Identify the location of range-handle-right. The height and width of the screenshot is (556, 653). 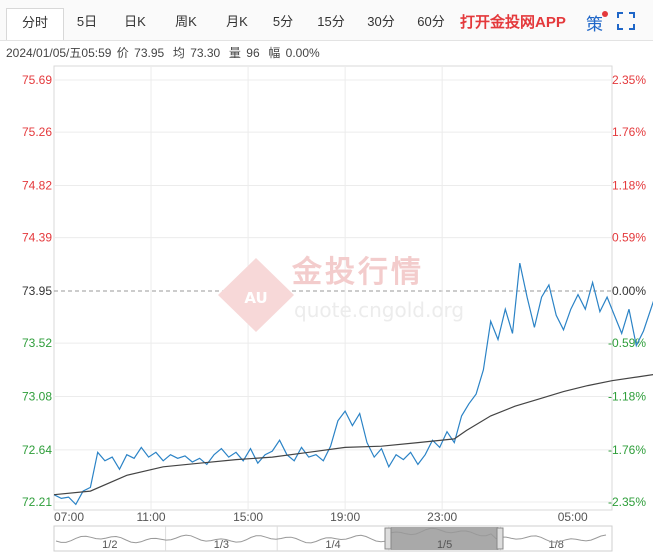
(500, 538).